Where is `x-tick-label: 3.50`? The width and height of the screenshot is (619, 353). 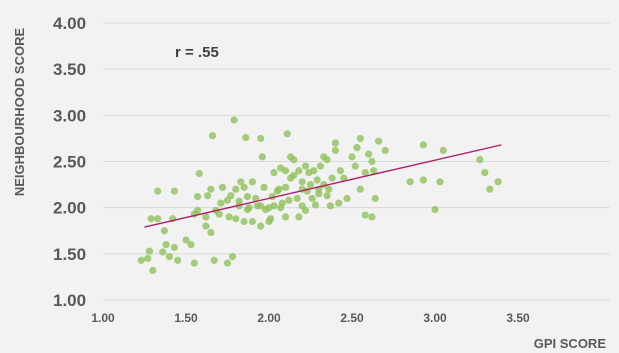 x-tick-label: 3.50 is located at coordinates (518, 318).